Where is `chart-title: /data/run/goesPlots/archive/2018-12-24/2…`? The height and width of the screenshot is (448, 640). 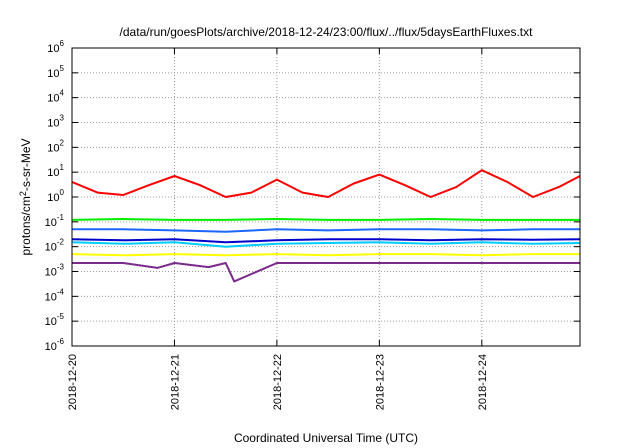 chart-title: /data/run/goesPlots/archive/2018-12-24/2… is located at coordinates (327, 32).